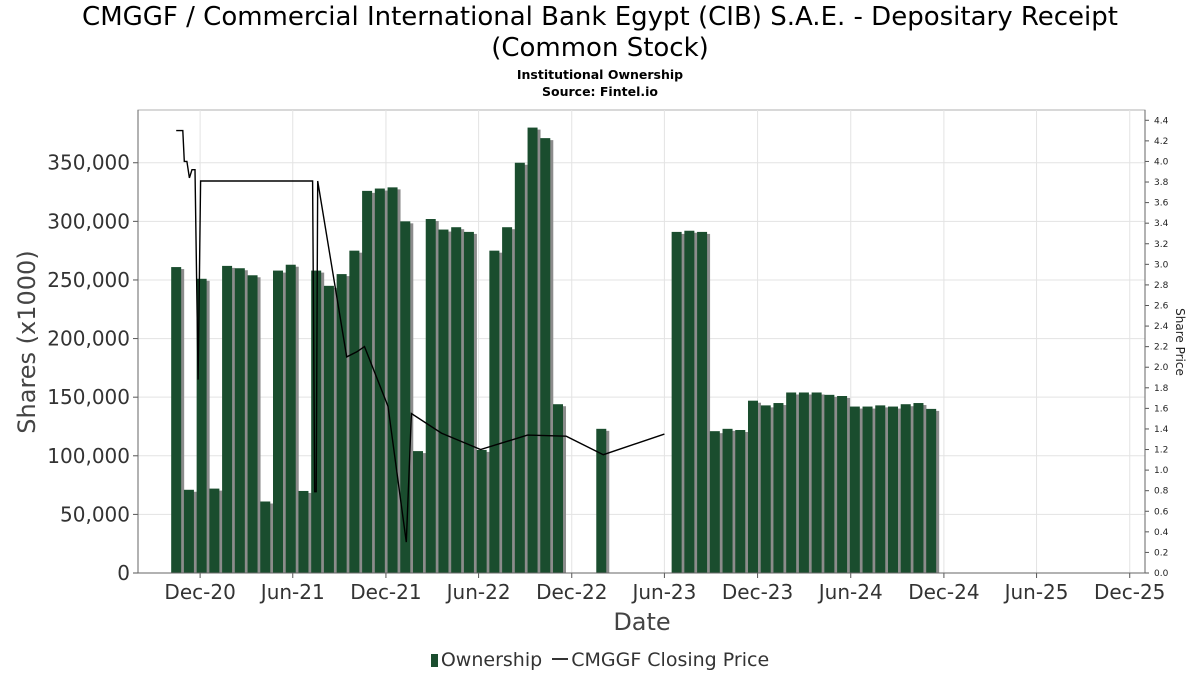 This screenshot has height=675, width=1200. I want to click on y2-tick-label: 2.4, so click(1161, 327).